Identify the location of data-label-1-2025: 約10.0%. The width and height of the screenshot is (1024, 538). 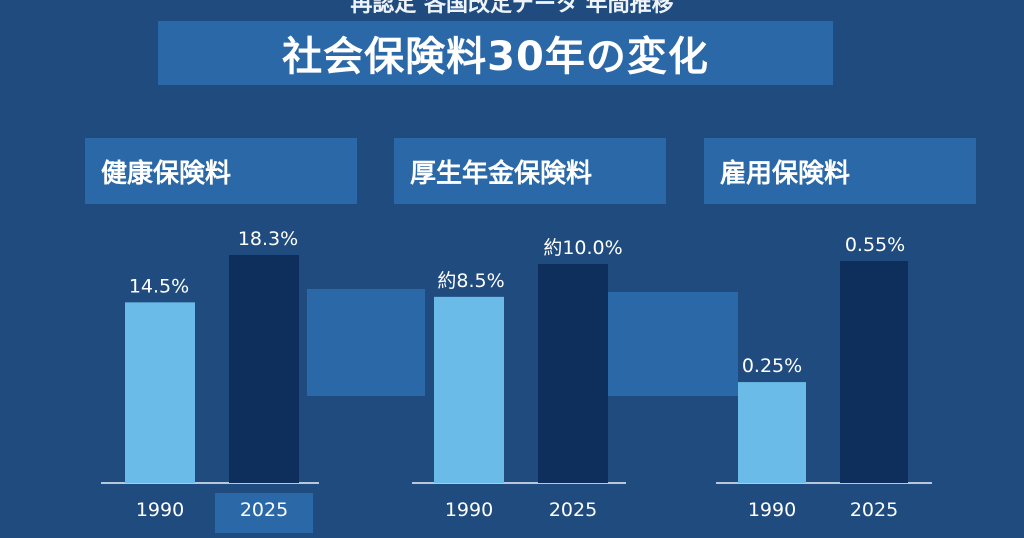
(582, 248).